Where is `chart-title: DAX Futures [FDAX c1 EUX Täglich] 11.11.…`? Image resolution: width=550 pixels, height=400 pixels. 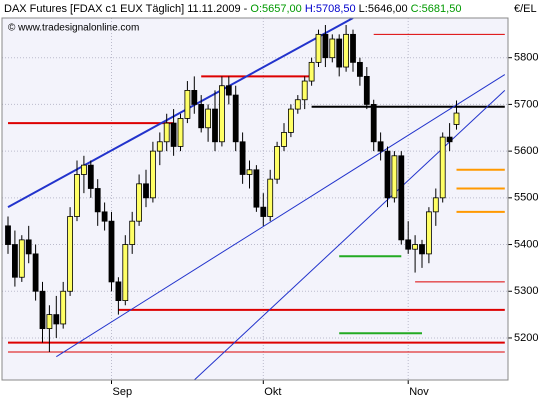 chart-title: DAX Futures [FDAX c1 EUX Täglich] 11.11.… is located at coordinates (232, 9).